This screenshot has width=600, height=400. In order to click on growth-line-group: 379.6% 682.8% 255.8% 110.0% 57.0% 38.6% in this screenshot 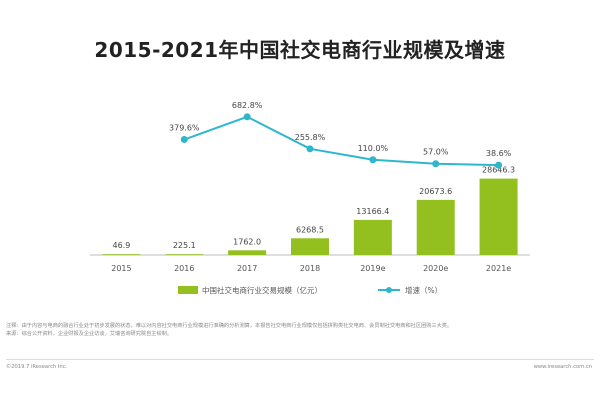, I will do `click(340, 135)`.